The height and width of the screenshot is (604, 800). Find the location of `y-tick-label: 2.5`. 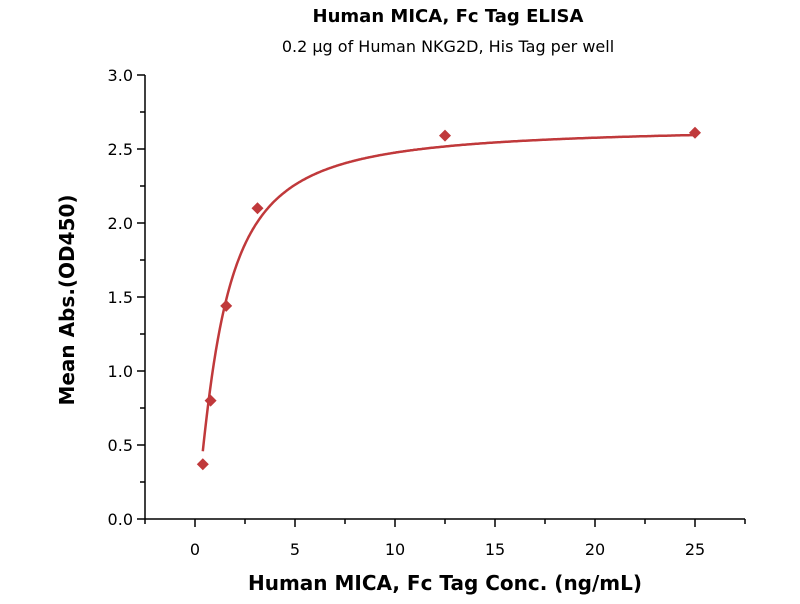

y-tick-label: 2.5 is located at coordinates (120, 149).